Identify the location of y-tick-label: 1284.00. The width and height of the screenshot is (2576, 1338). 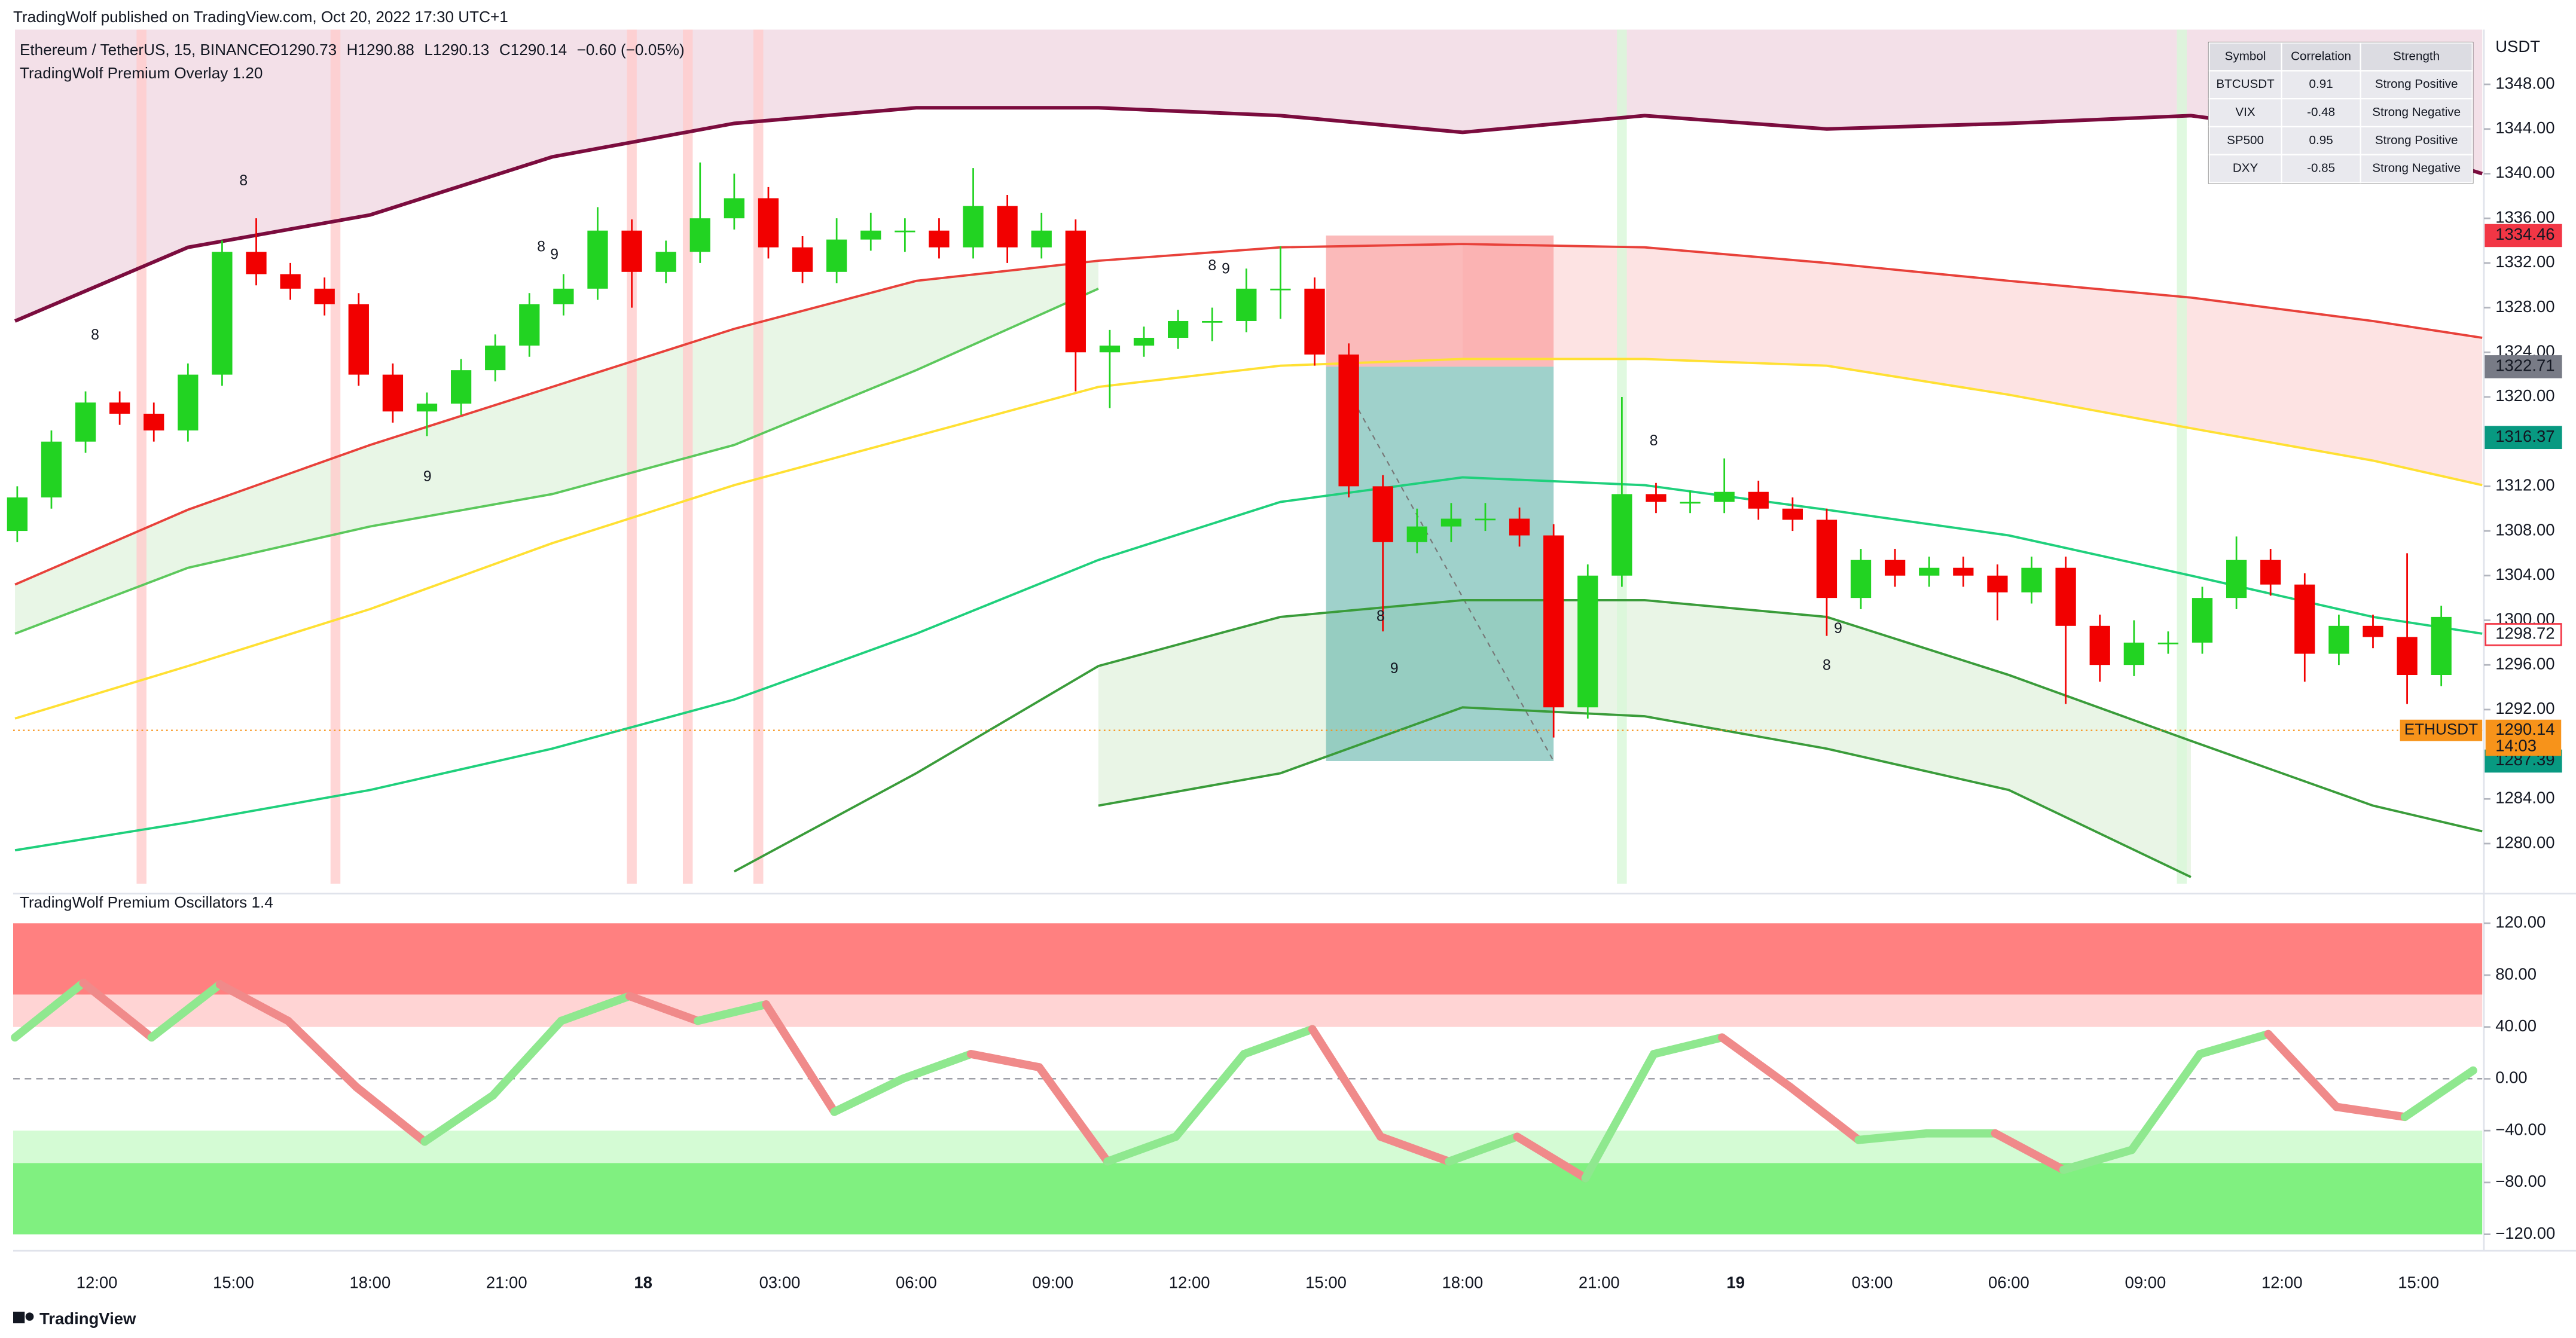
(2525, 798).